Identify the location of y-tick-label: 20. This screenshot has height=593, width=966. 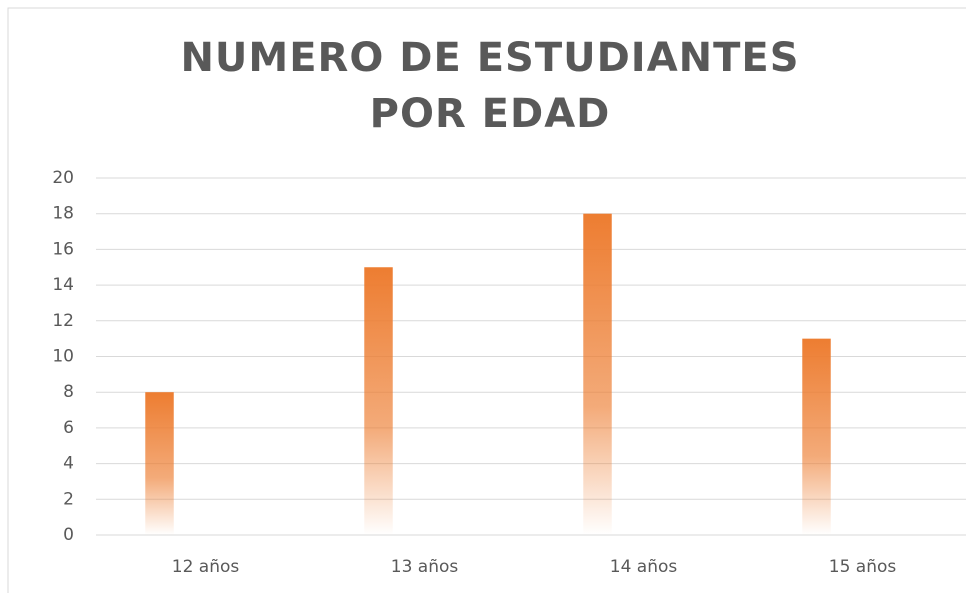
(63, 178).